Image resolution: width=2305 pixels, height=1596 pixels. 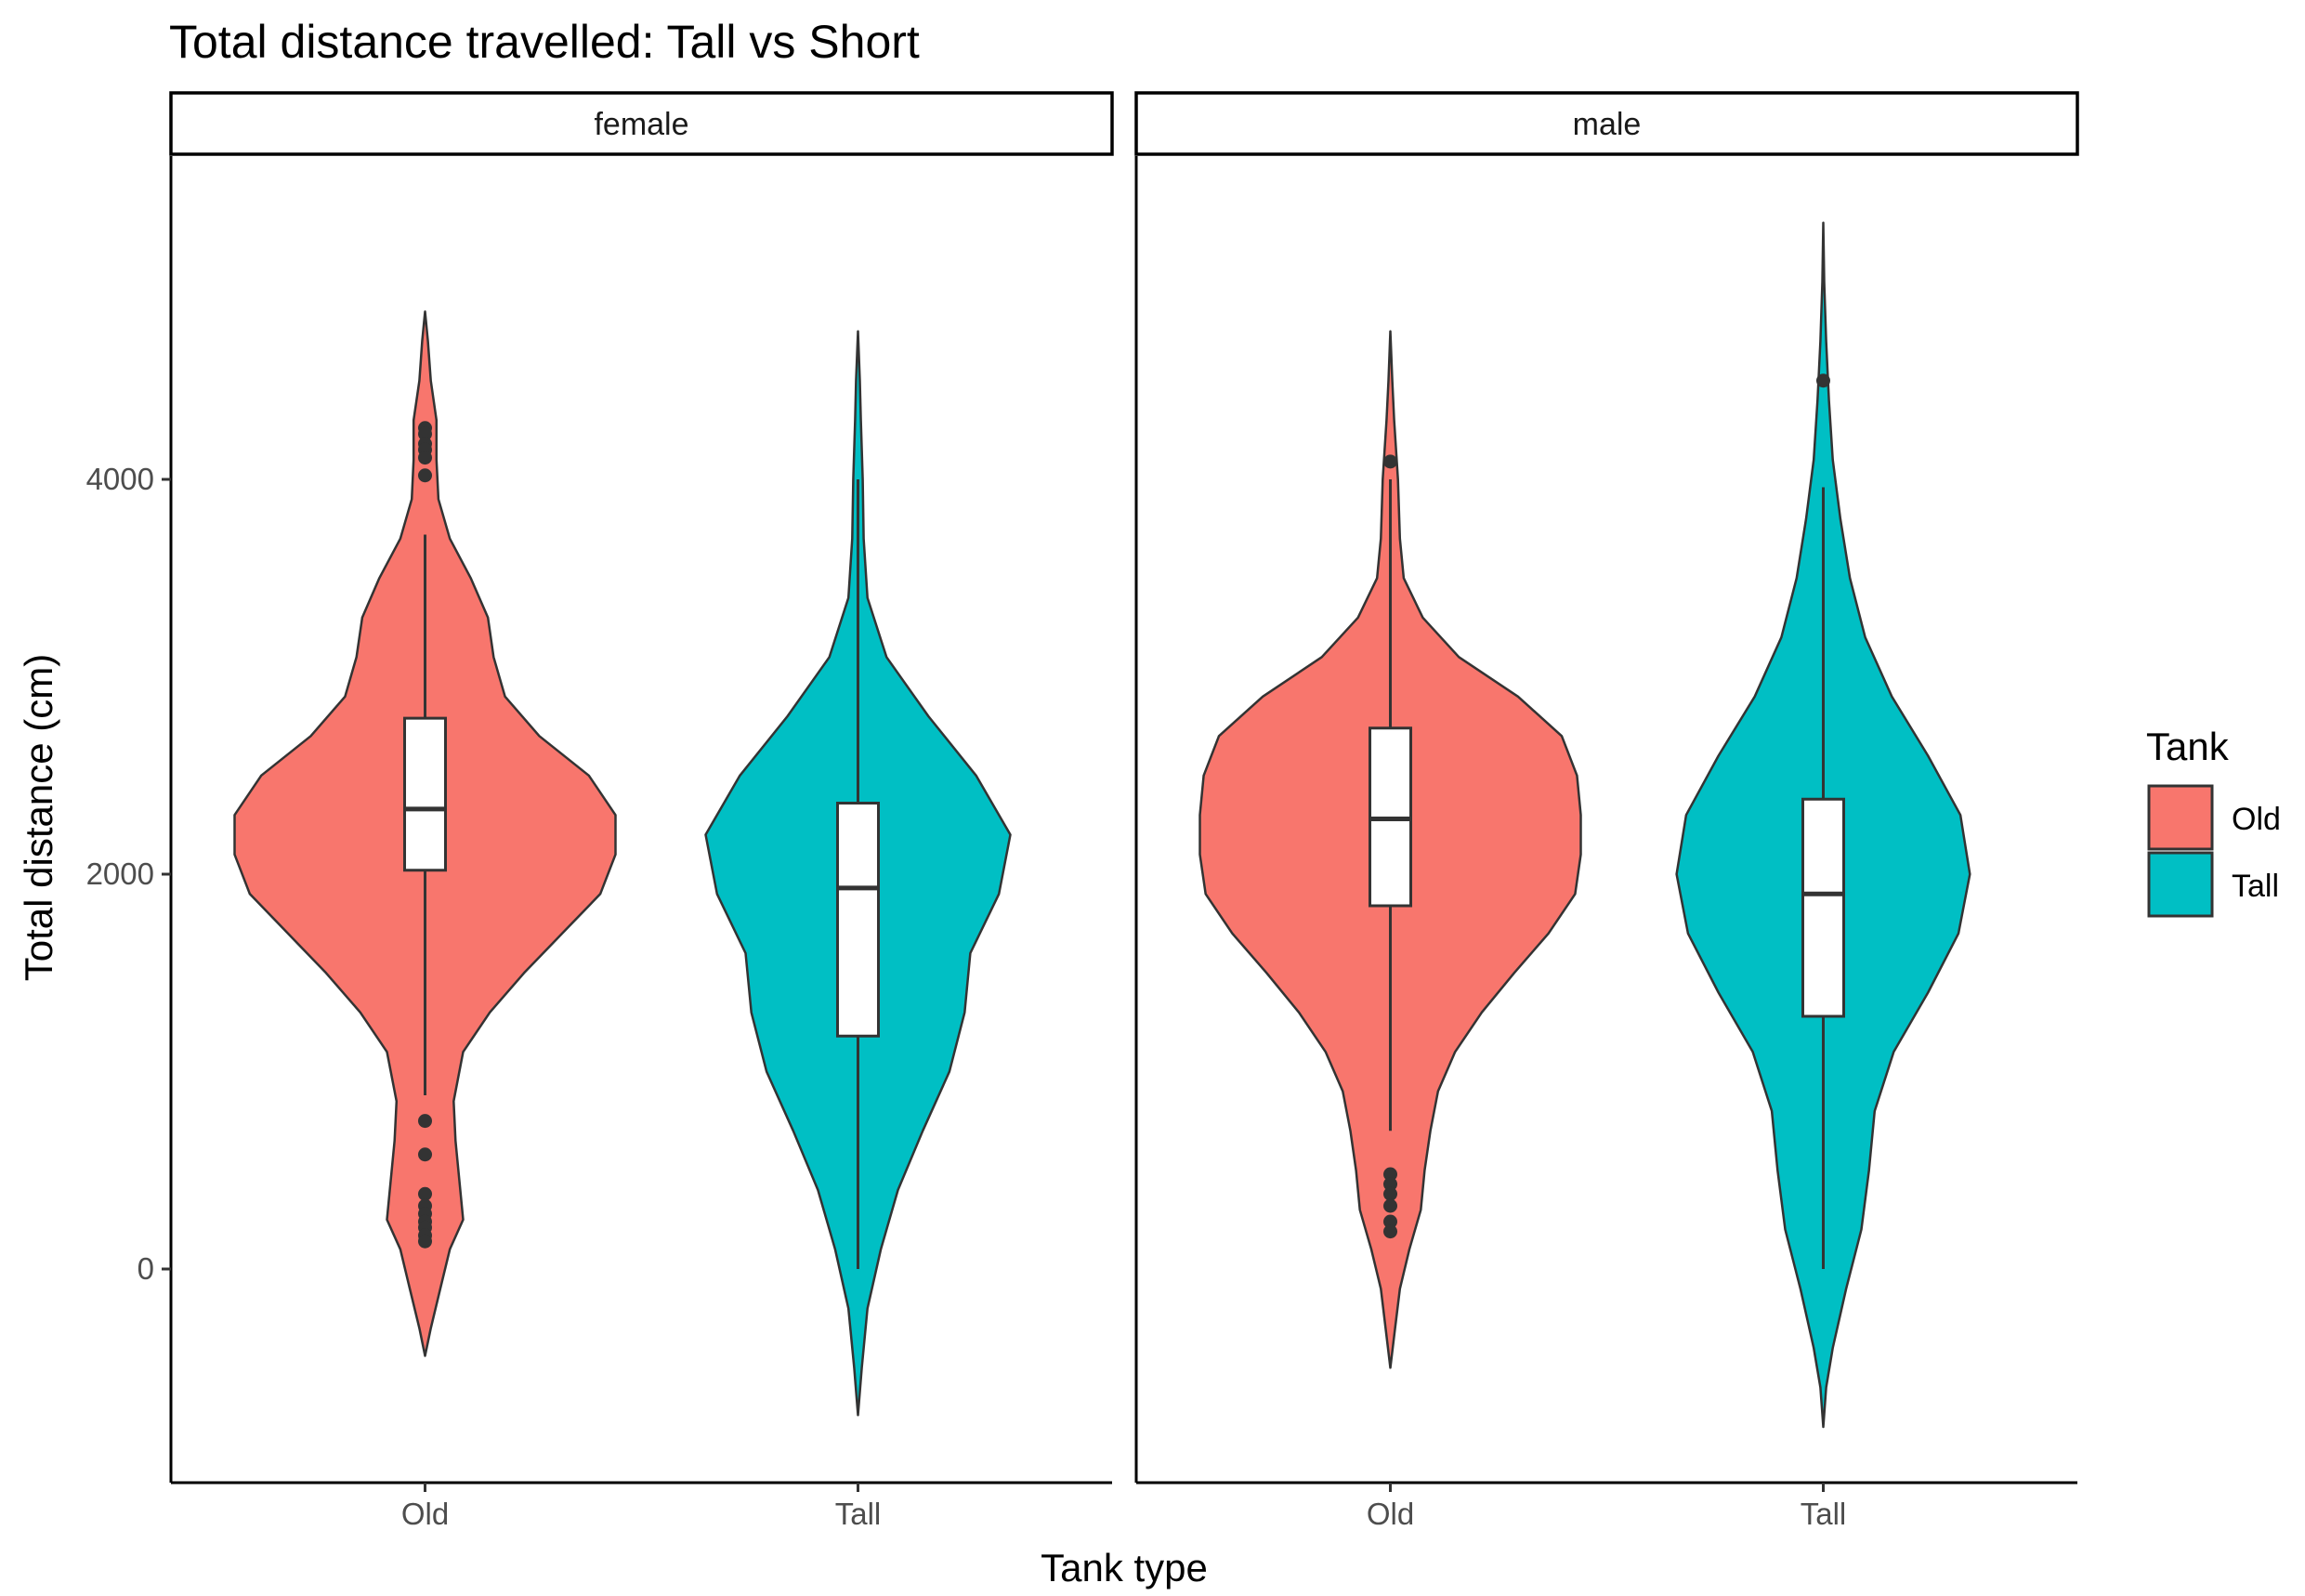 I want to click on legend-title: Tank, so click(x=2188, y=747).